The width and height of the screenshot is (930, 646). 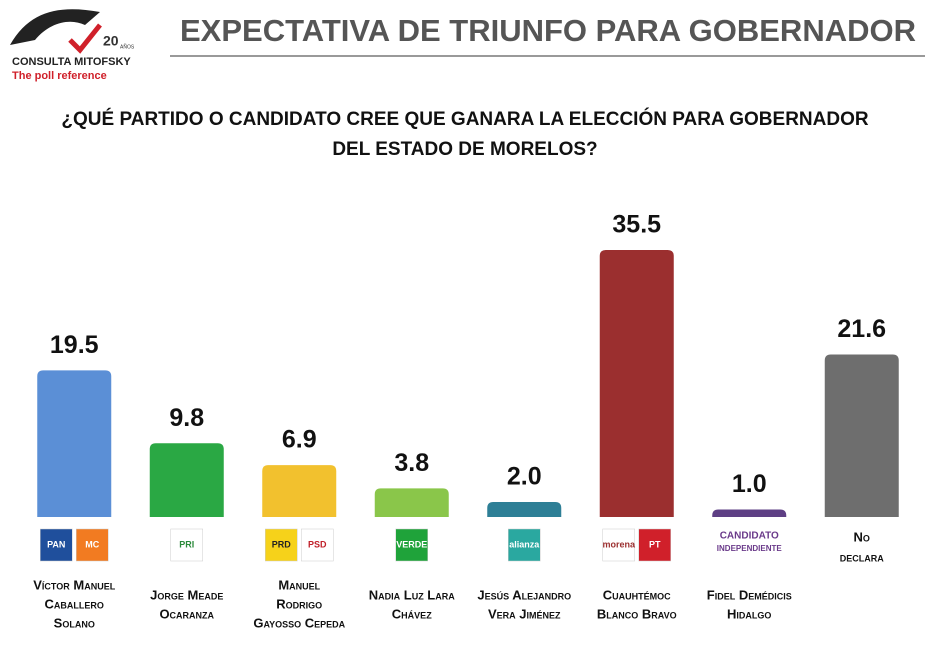 I want to click on logo-shape, so click(x=55, y=27).